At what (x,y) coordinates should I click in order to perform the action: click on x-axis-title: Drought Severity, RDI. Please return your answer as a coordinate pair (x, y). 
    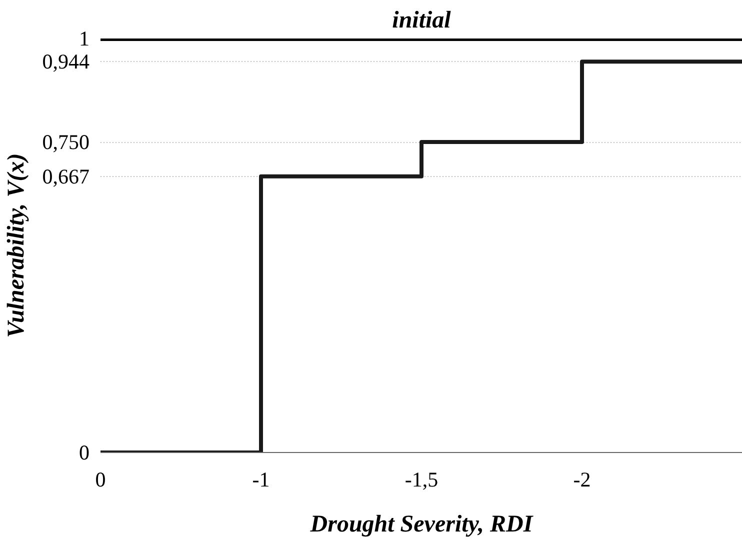
    Looking at the image, I should click on (421, 525).